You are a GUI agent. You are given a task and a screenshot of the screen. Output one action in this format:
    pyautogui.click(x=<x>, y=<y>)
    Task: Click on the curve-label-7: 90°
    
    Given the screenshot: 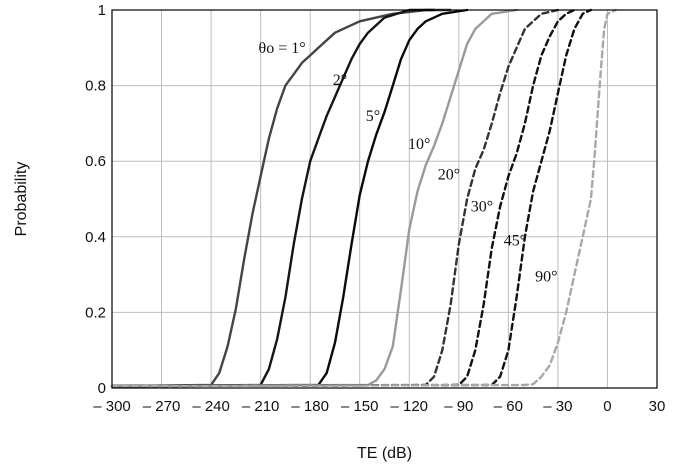 What is the action you would take?
    pyautogui.click(x=546, y=276)
    